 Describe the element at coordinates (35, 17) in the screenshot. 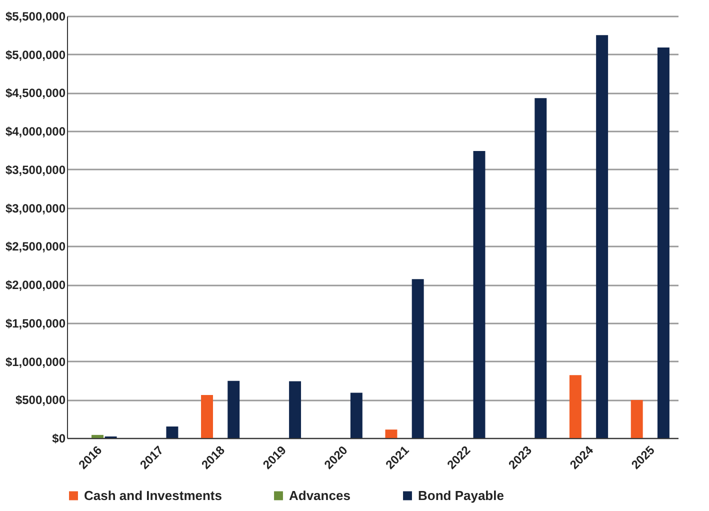

I see `y-tick-label: $5,500,000` at that location.